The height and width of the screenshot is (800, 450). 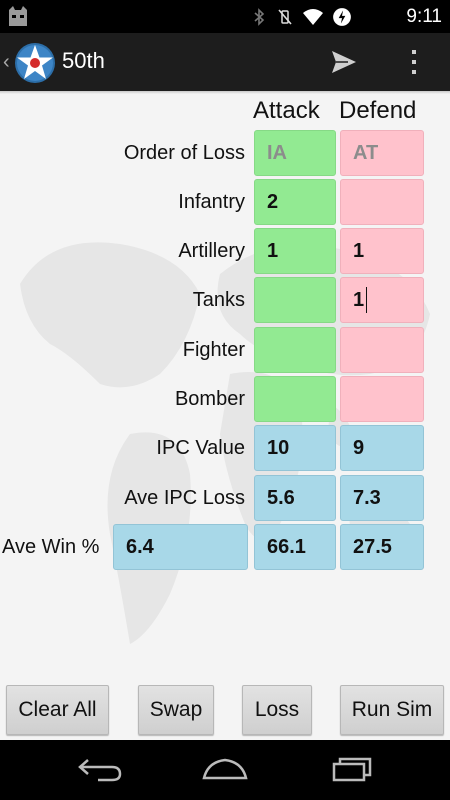 I want to click on draw-ave-win: 6.4, so click(x=180, y=547).